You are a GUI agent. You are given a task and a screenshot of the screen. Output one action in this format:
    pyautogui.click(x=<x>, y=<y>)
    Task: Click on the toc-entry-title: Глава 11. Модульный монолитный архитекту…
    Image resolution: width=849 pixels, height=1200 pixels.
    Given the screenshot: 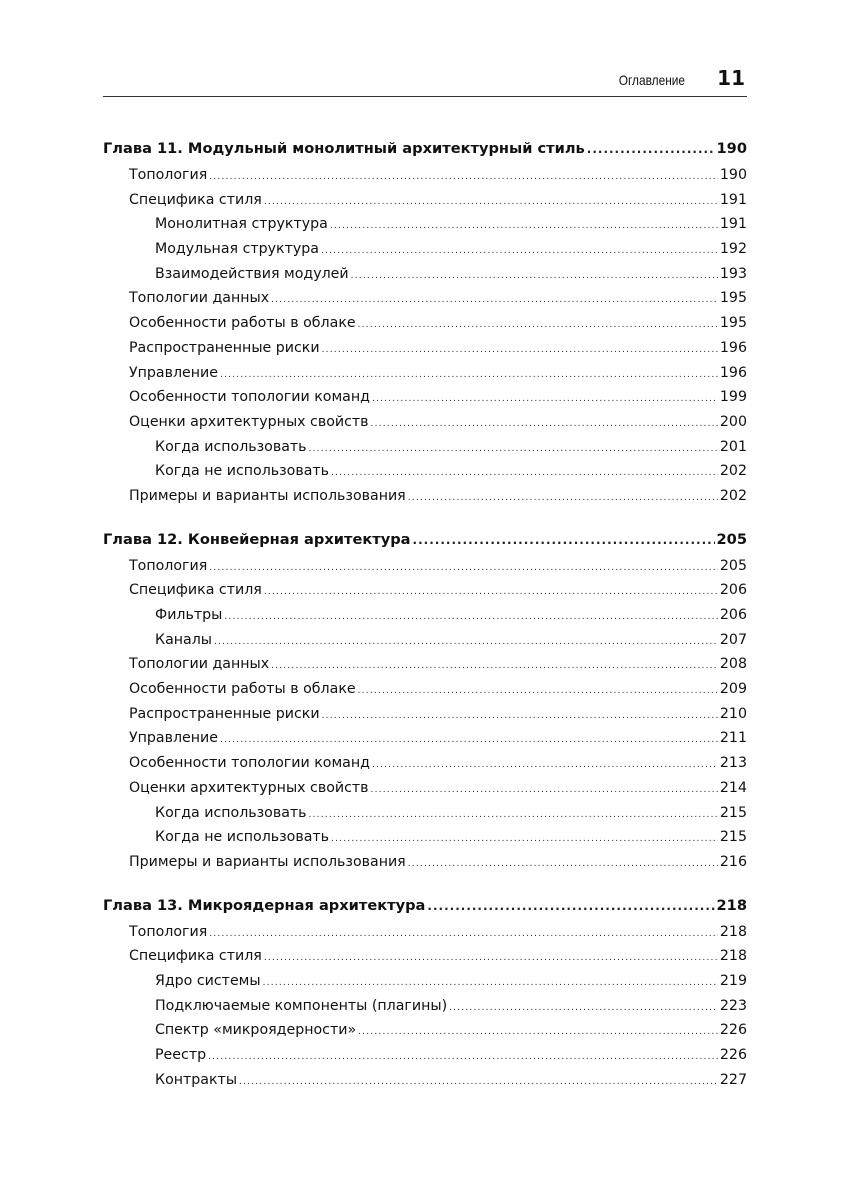 What is the action you would take?
    pyautogui.click(x=344, y=148)
    